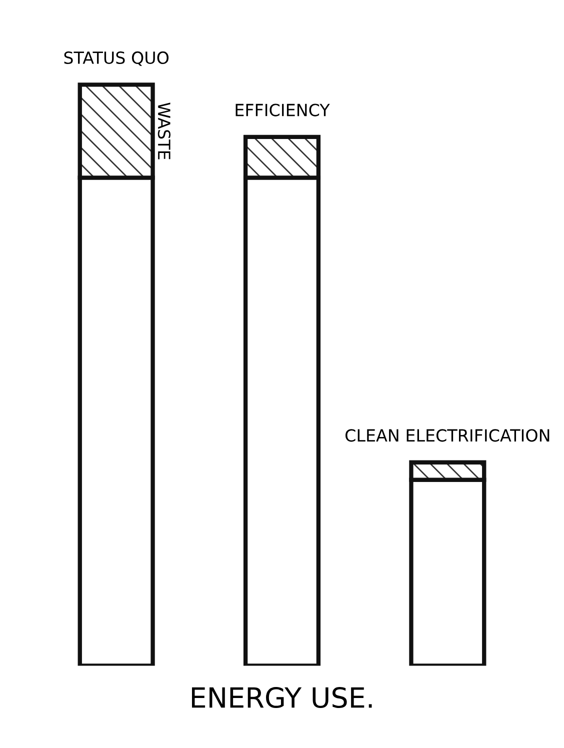 This screenshot has width=564, height=748. I want to click on text: WASTE, so click(164, 131).